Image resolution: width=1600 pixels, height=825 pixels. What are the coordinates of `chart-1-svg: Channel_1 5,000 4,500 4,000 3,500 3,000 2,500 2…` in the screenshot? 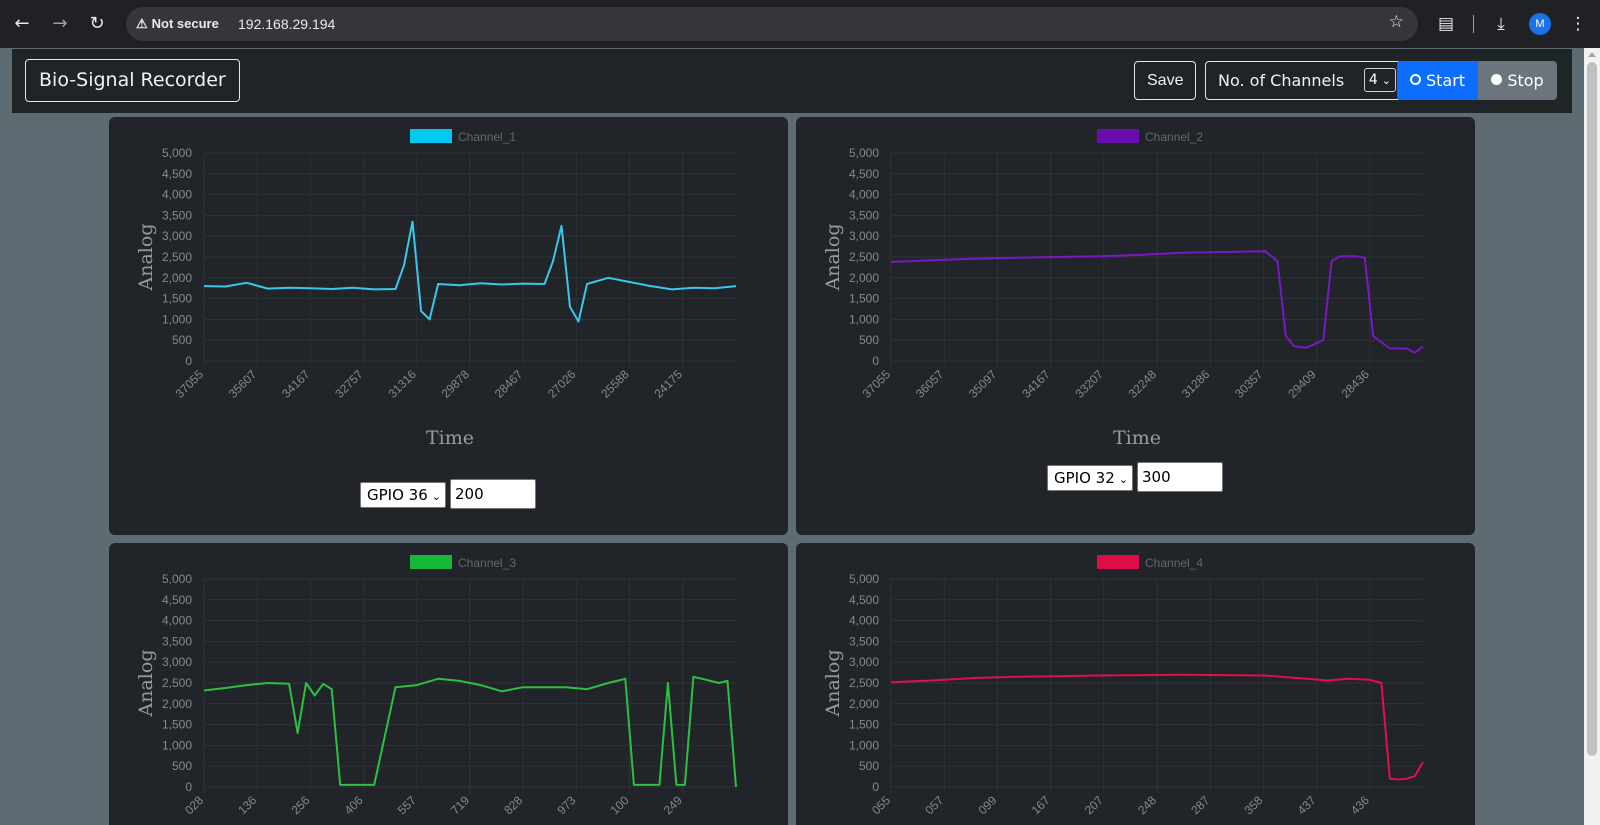 It's located at (436, 289).